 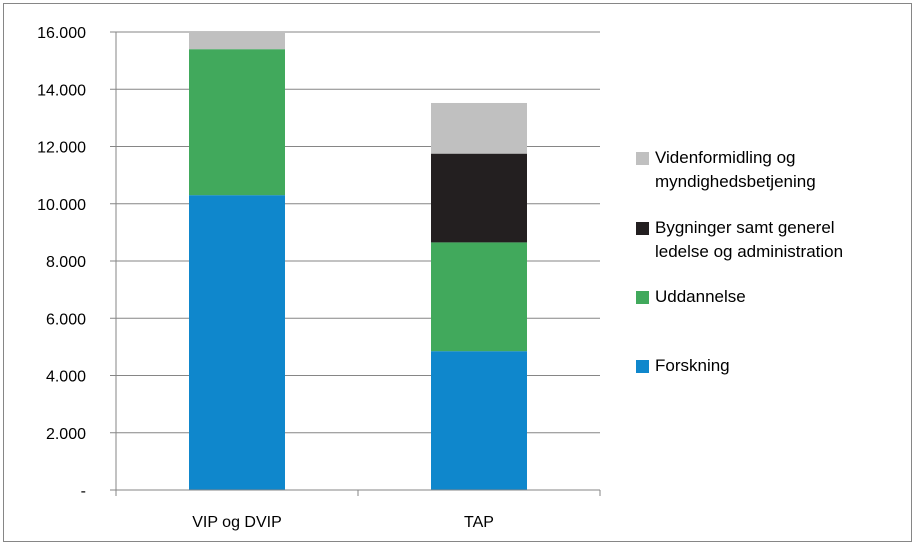 What do you see at coordinates (343, 522) in the screenshot?
I see `x-tick-labels: VIP og DVIP TAP` at bounding box center [343, 522].